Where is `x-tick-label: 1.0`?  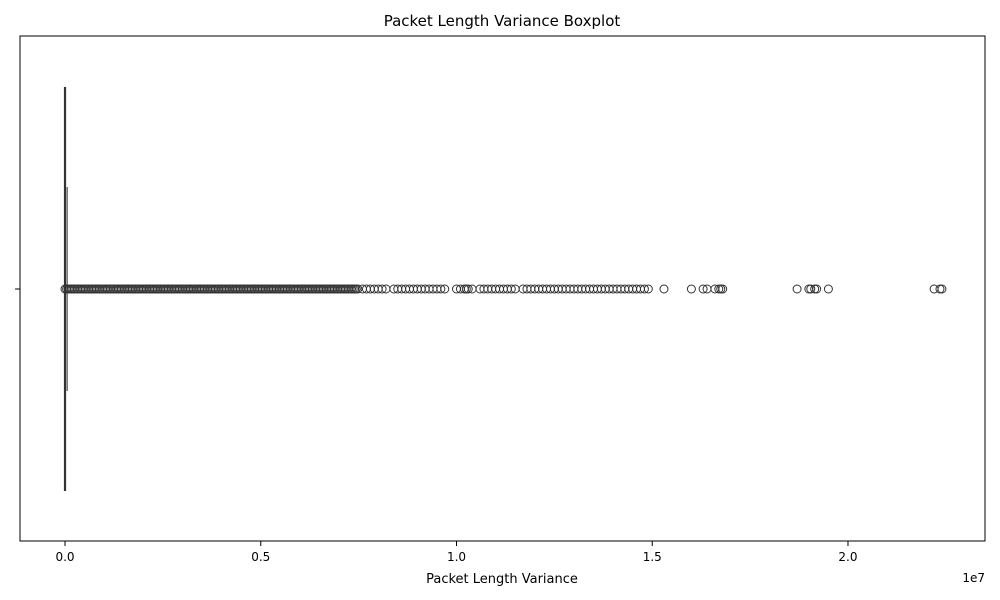
x-tick-label: 1.0 is located at coordinates (456, 557).